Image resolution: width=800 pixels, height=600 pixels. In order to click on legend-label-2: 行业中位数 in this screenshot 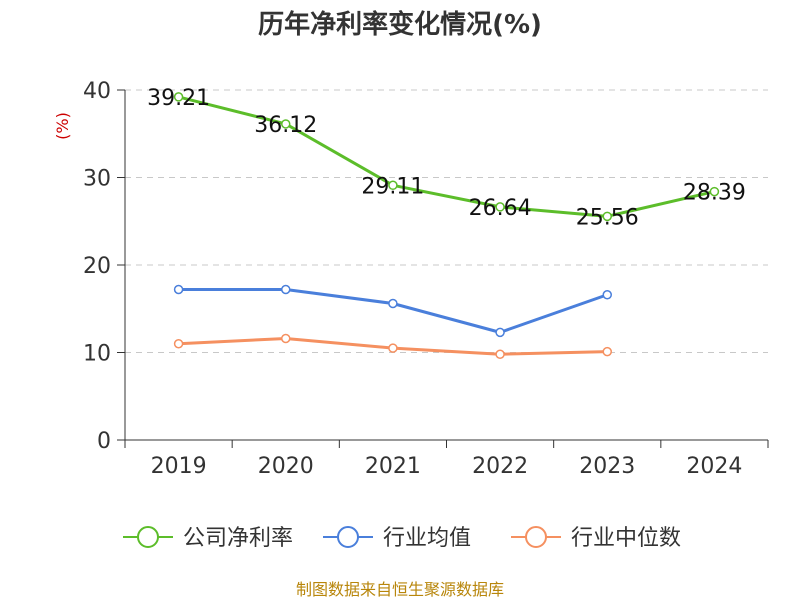, I will do `click(626, 538)`.